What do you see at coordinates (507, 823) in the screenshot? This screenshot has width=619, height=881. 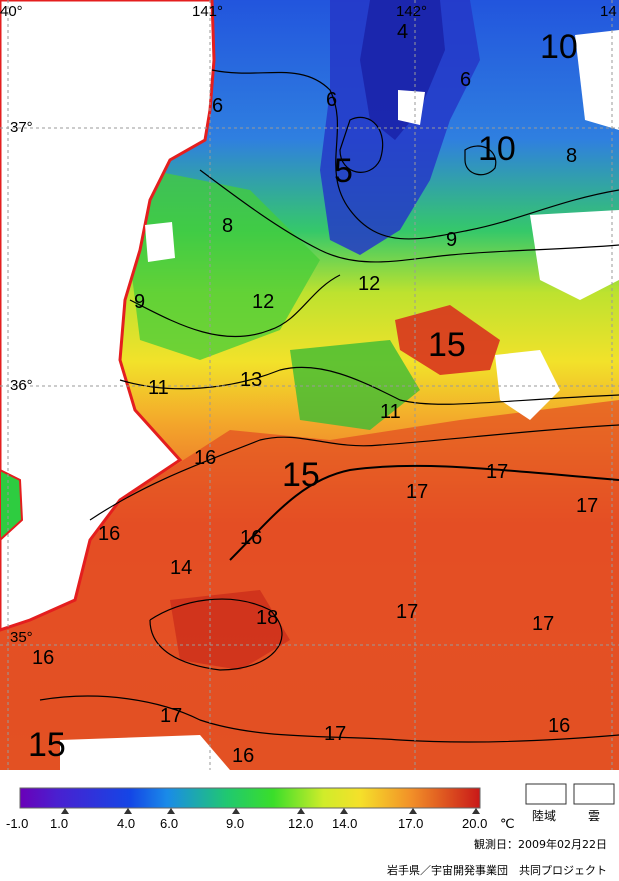 I see `unit-label: ℃` at bounding box center [507, 823].